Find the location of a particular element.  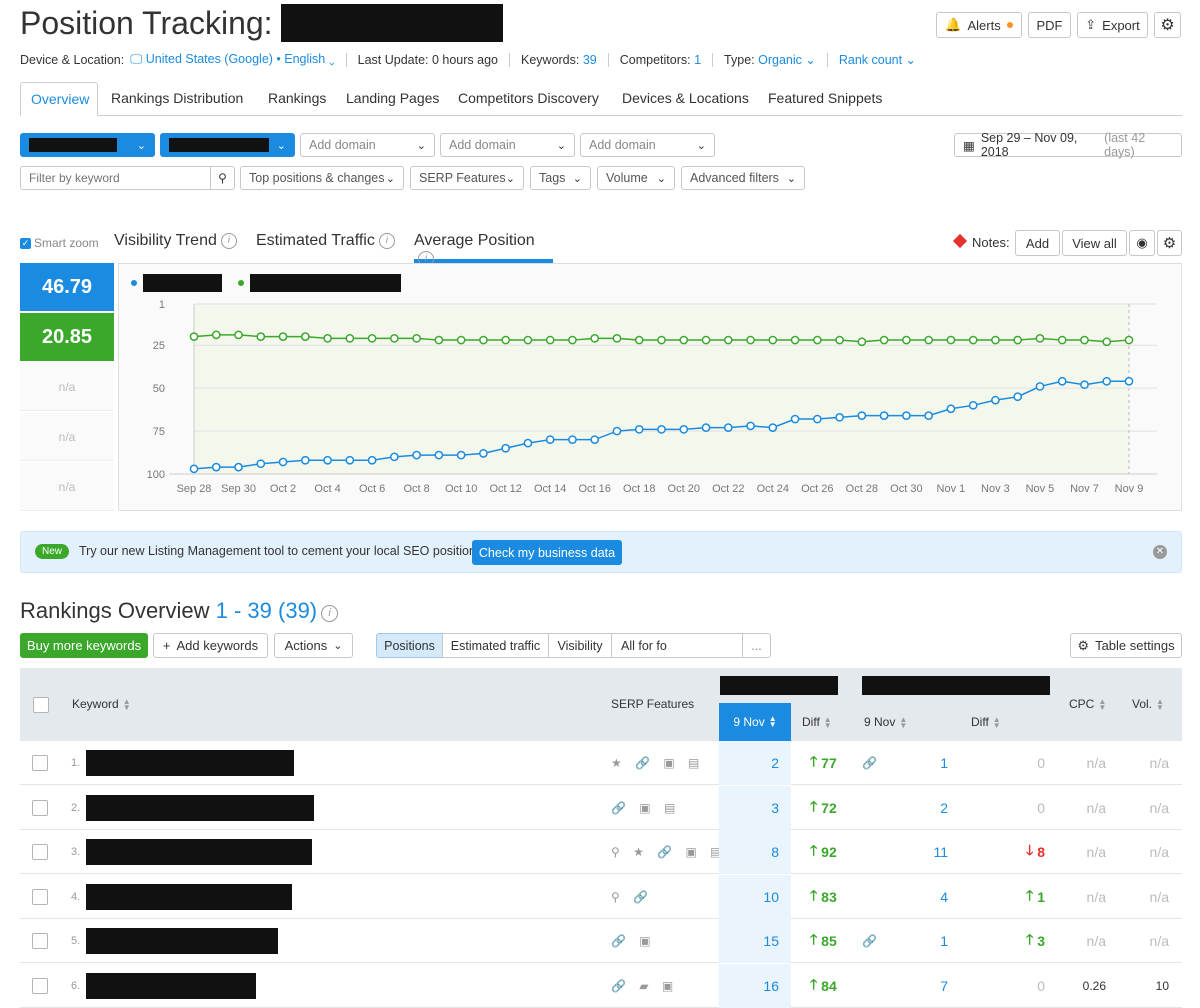

col-diff-1: Diff ▲ ▼ is located at coordinates (817, 722).